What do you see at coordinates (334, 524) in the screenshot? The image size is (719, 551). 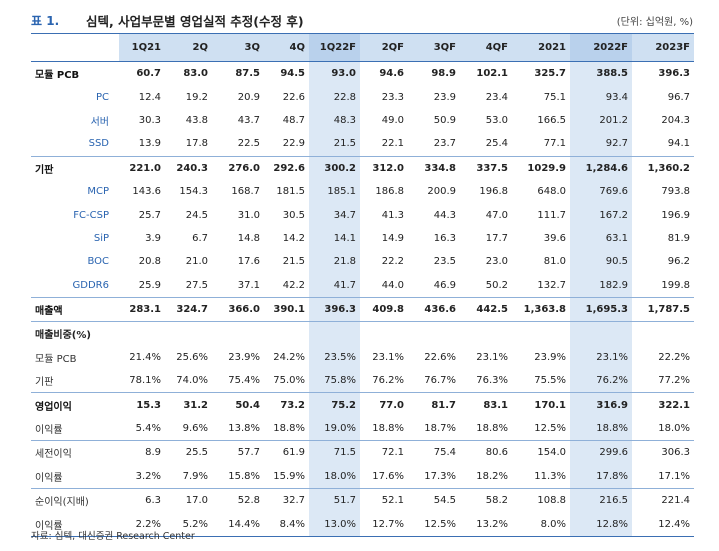 I see `table-cell: 13.0%` at bounding box center [334, 524].